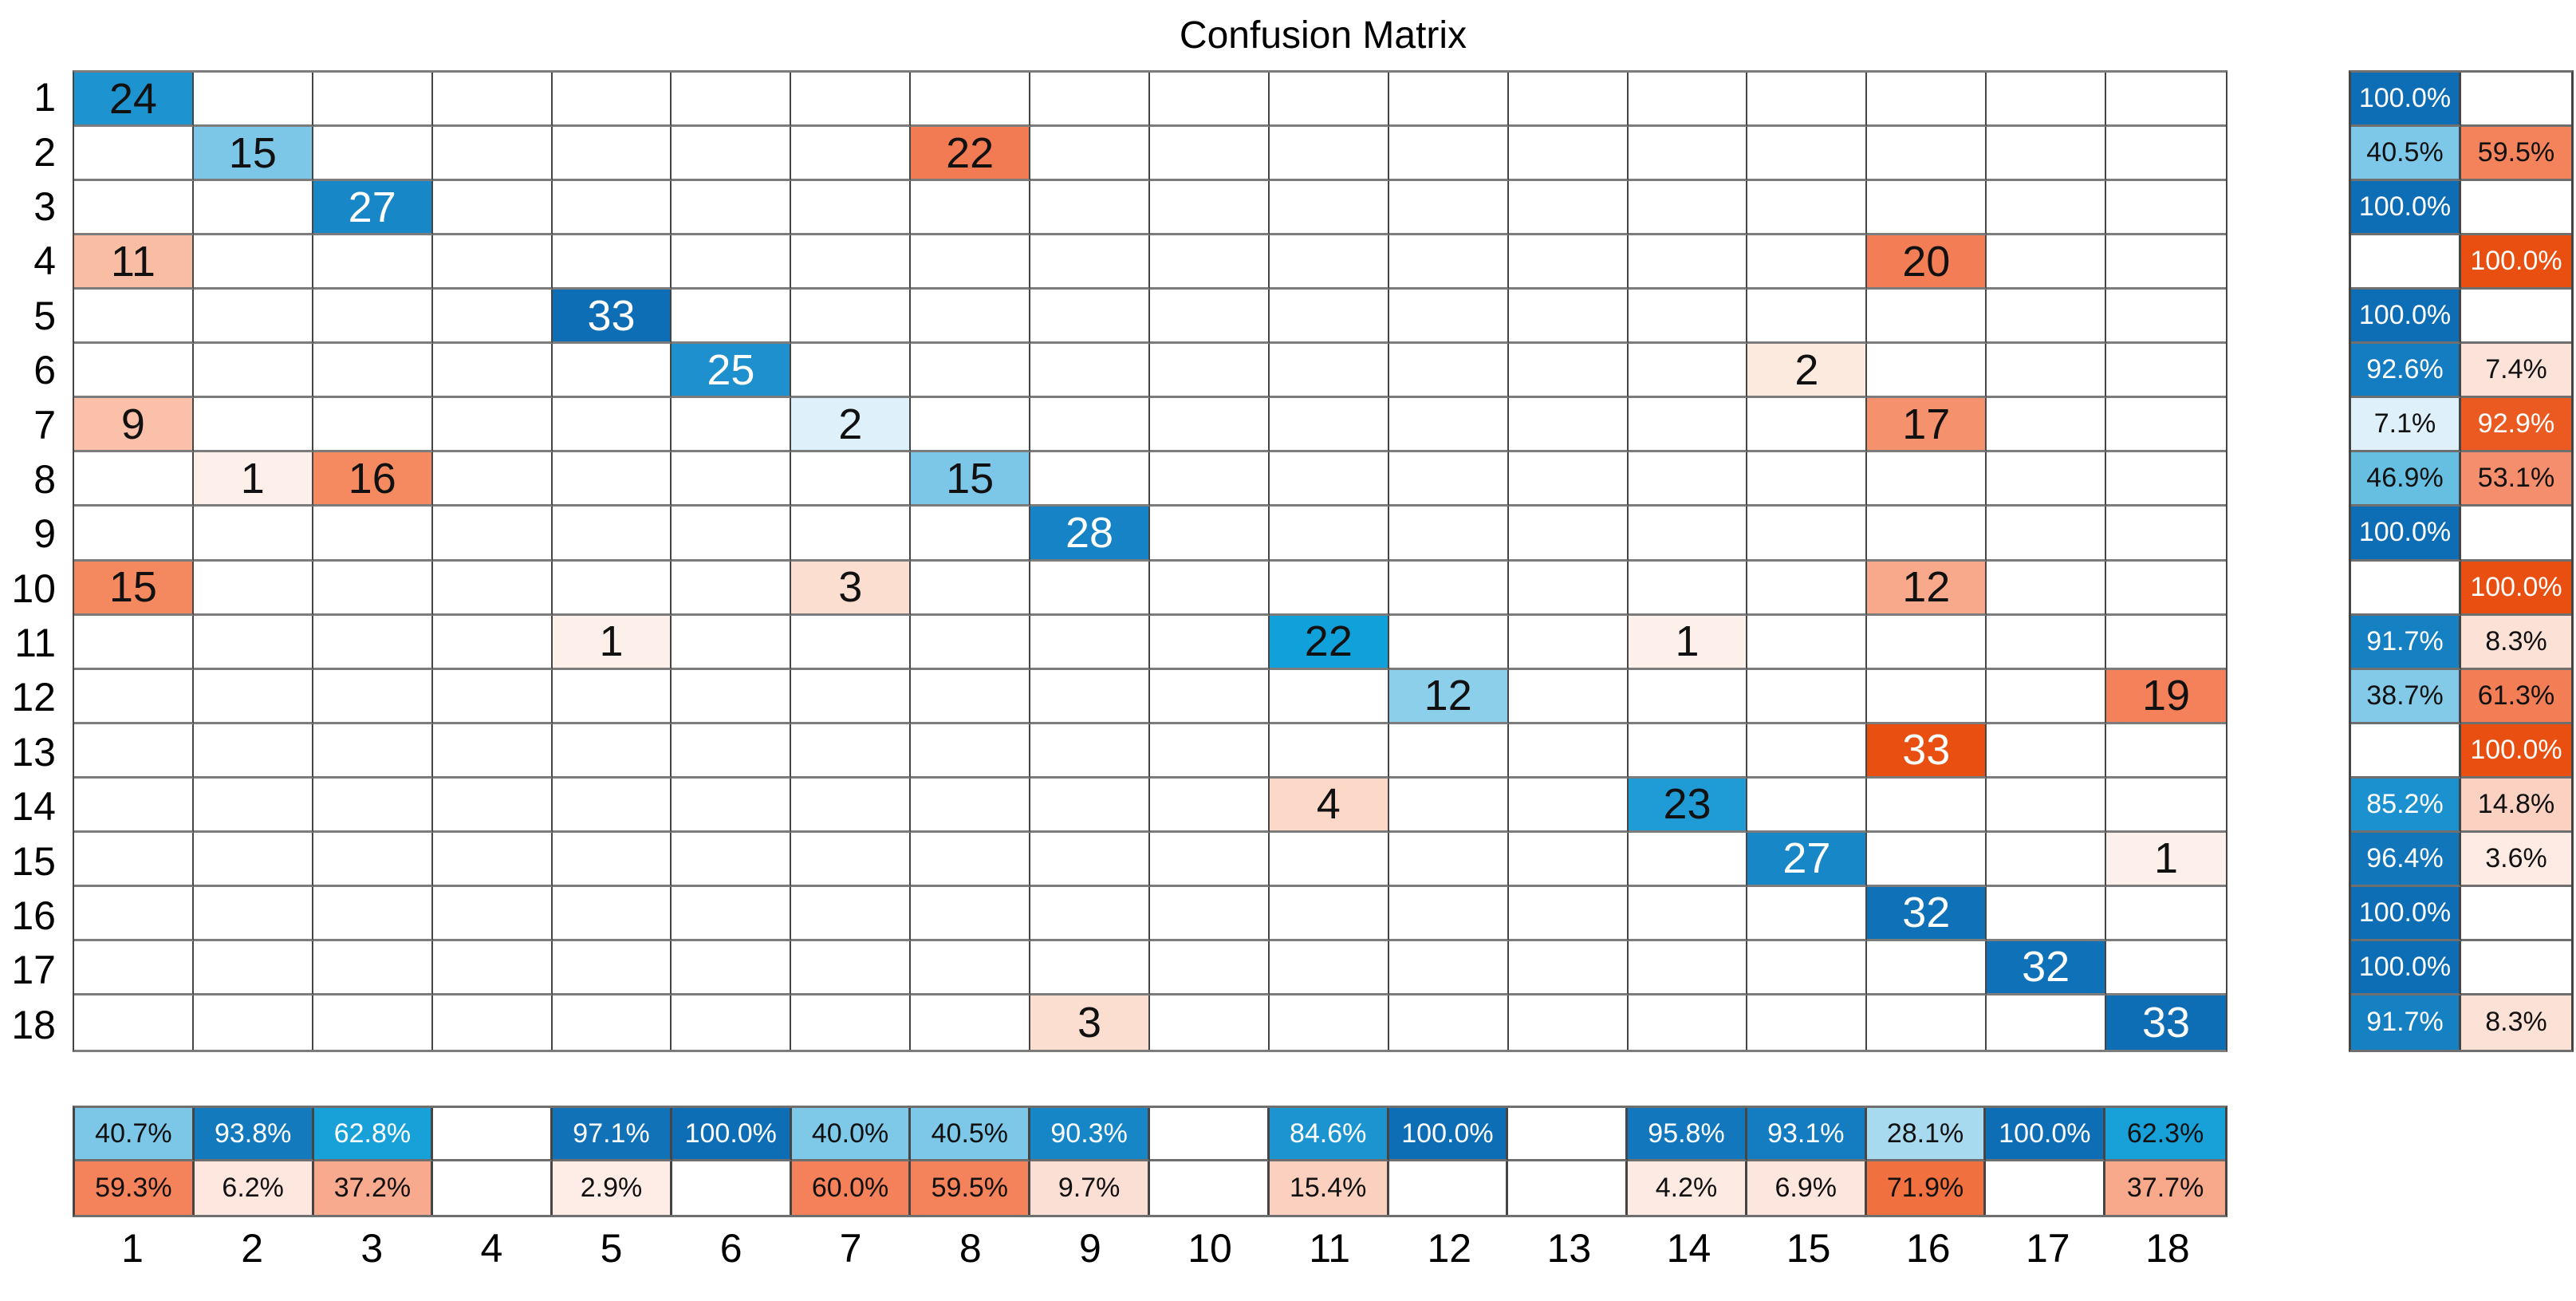 The image size is (2576, 1301). I want to click on row-axis-label: 16, so click(33, 916).